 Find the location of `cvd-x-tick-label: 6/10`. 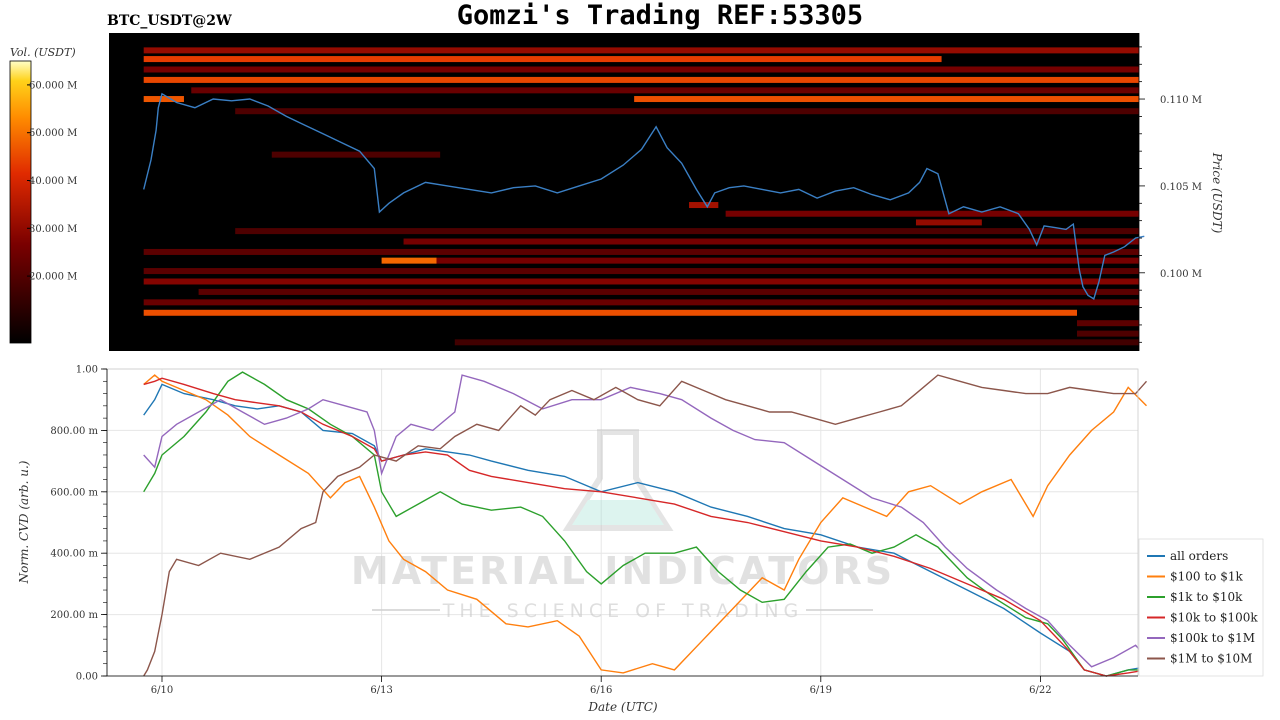

cvd-x-tick-label: 6/10 is located at coordinates (162, 690).